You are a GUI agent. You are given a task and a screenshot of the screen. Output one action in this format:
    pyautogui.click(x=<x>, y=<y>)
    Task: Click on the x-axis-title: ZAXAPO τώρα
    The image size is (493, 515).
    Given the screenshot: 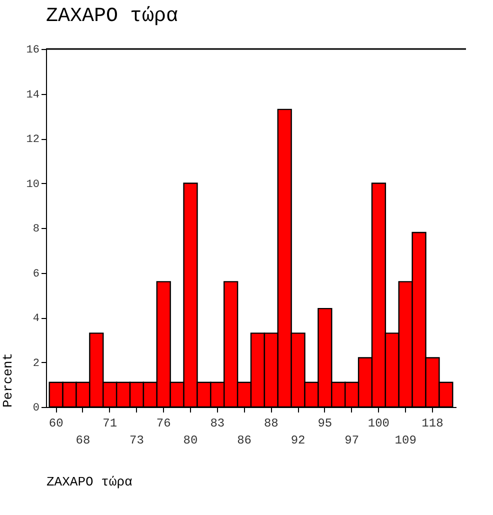 What is the action you would take?
    pyautogui.click(x=89, y=482)
    